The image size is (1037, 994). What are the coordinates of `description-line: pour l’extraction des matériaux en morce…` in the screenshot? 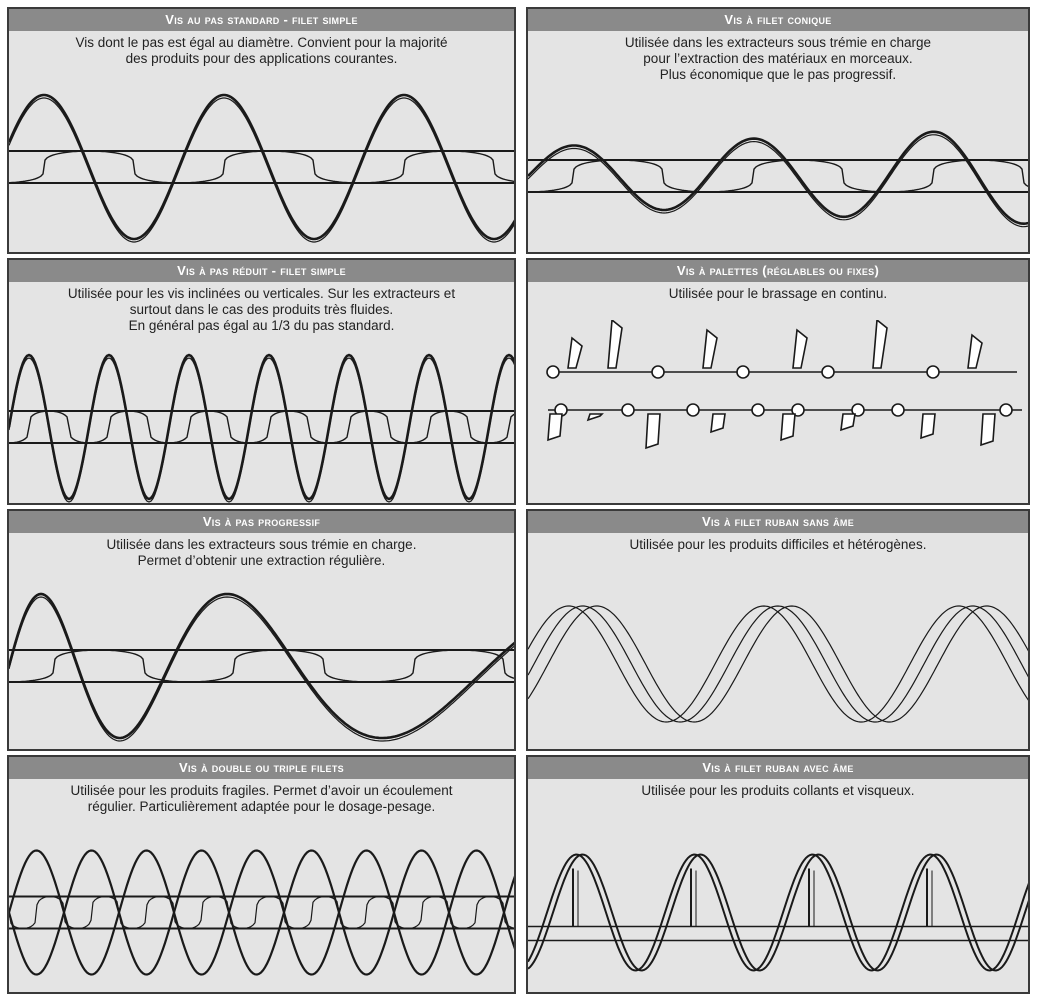 It's located at (778, 58).